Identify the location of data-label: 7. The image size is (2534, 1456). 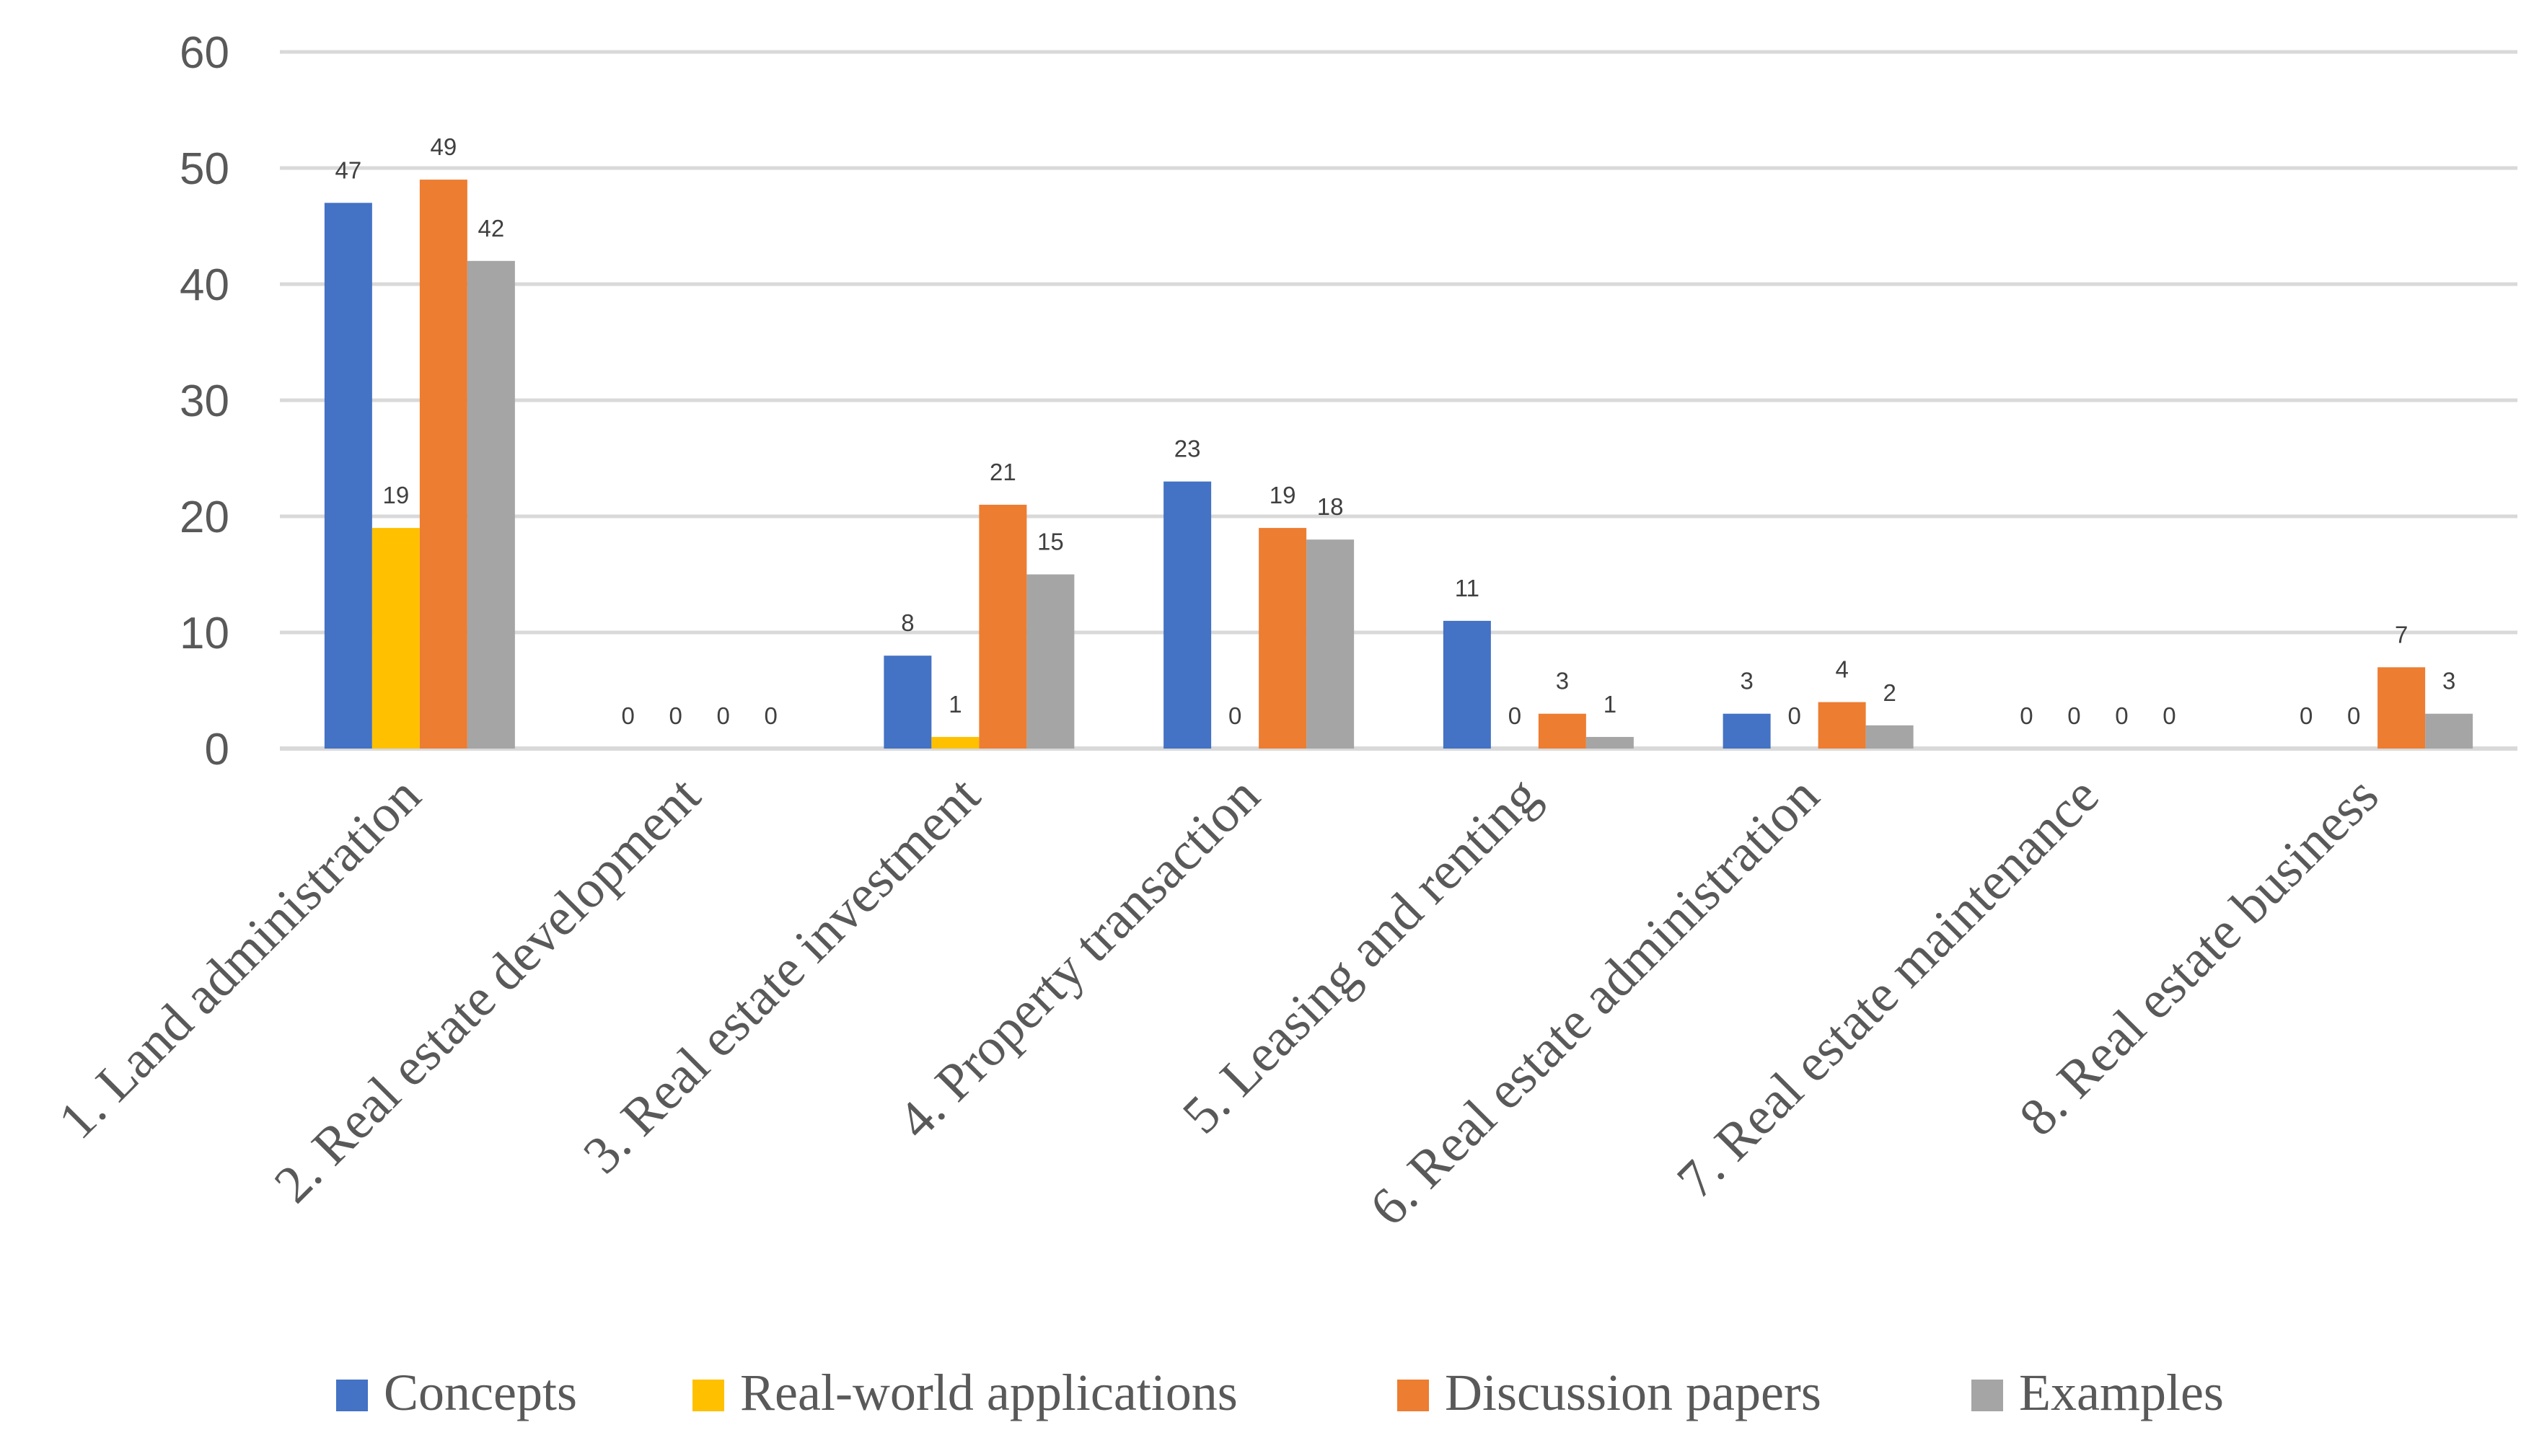
(2401, 634).